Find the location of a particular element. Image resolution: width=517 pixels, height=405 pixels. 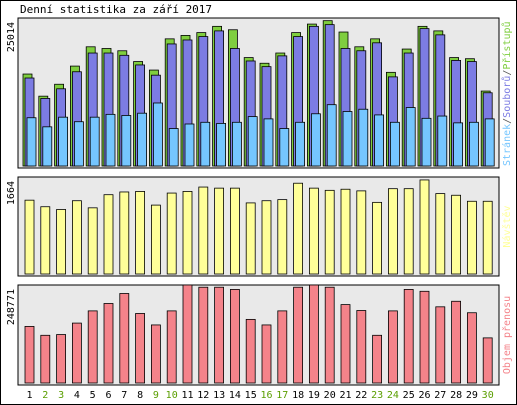

legend-entry-1: Návštěv is located at coordinates (507, 226).